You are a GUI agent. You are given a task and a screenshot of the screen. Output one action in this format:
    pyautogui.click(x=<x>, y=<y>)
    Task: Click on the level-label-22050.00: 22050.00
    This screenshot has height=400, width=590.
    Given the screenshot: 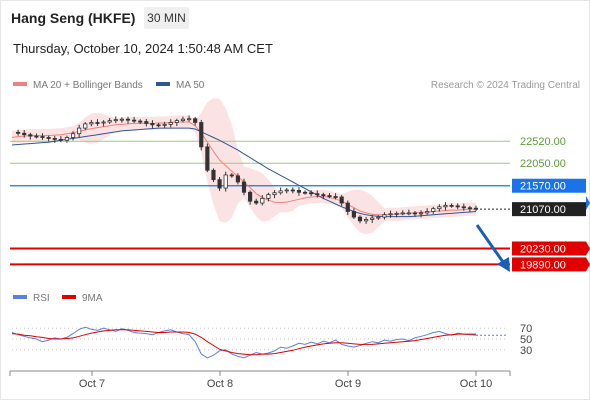 What is the action you would take?
    pyautogui.click(x=543, y=164)
    